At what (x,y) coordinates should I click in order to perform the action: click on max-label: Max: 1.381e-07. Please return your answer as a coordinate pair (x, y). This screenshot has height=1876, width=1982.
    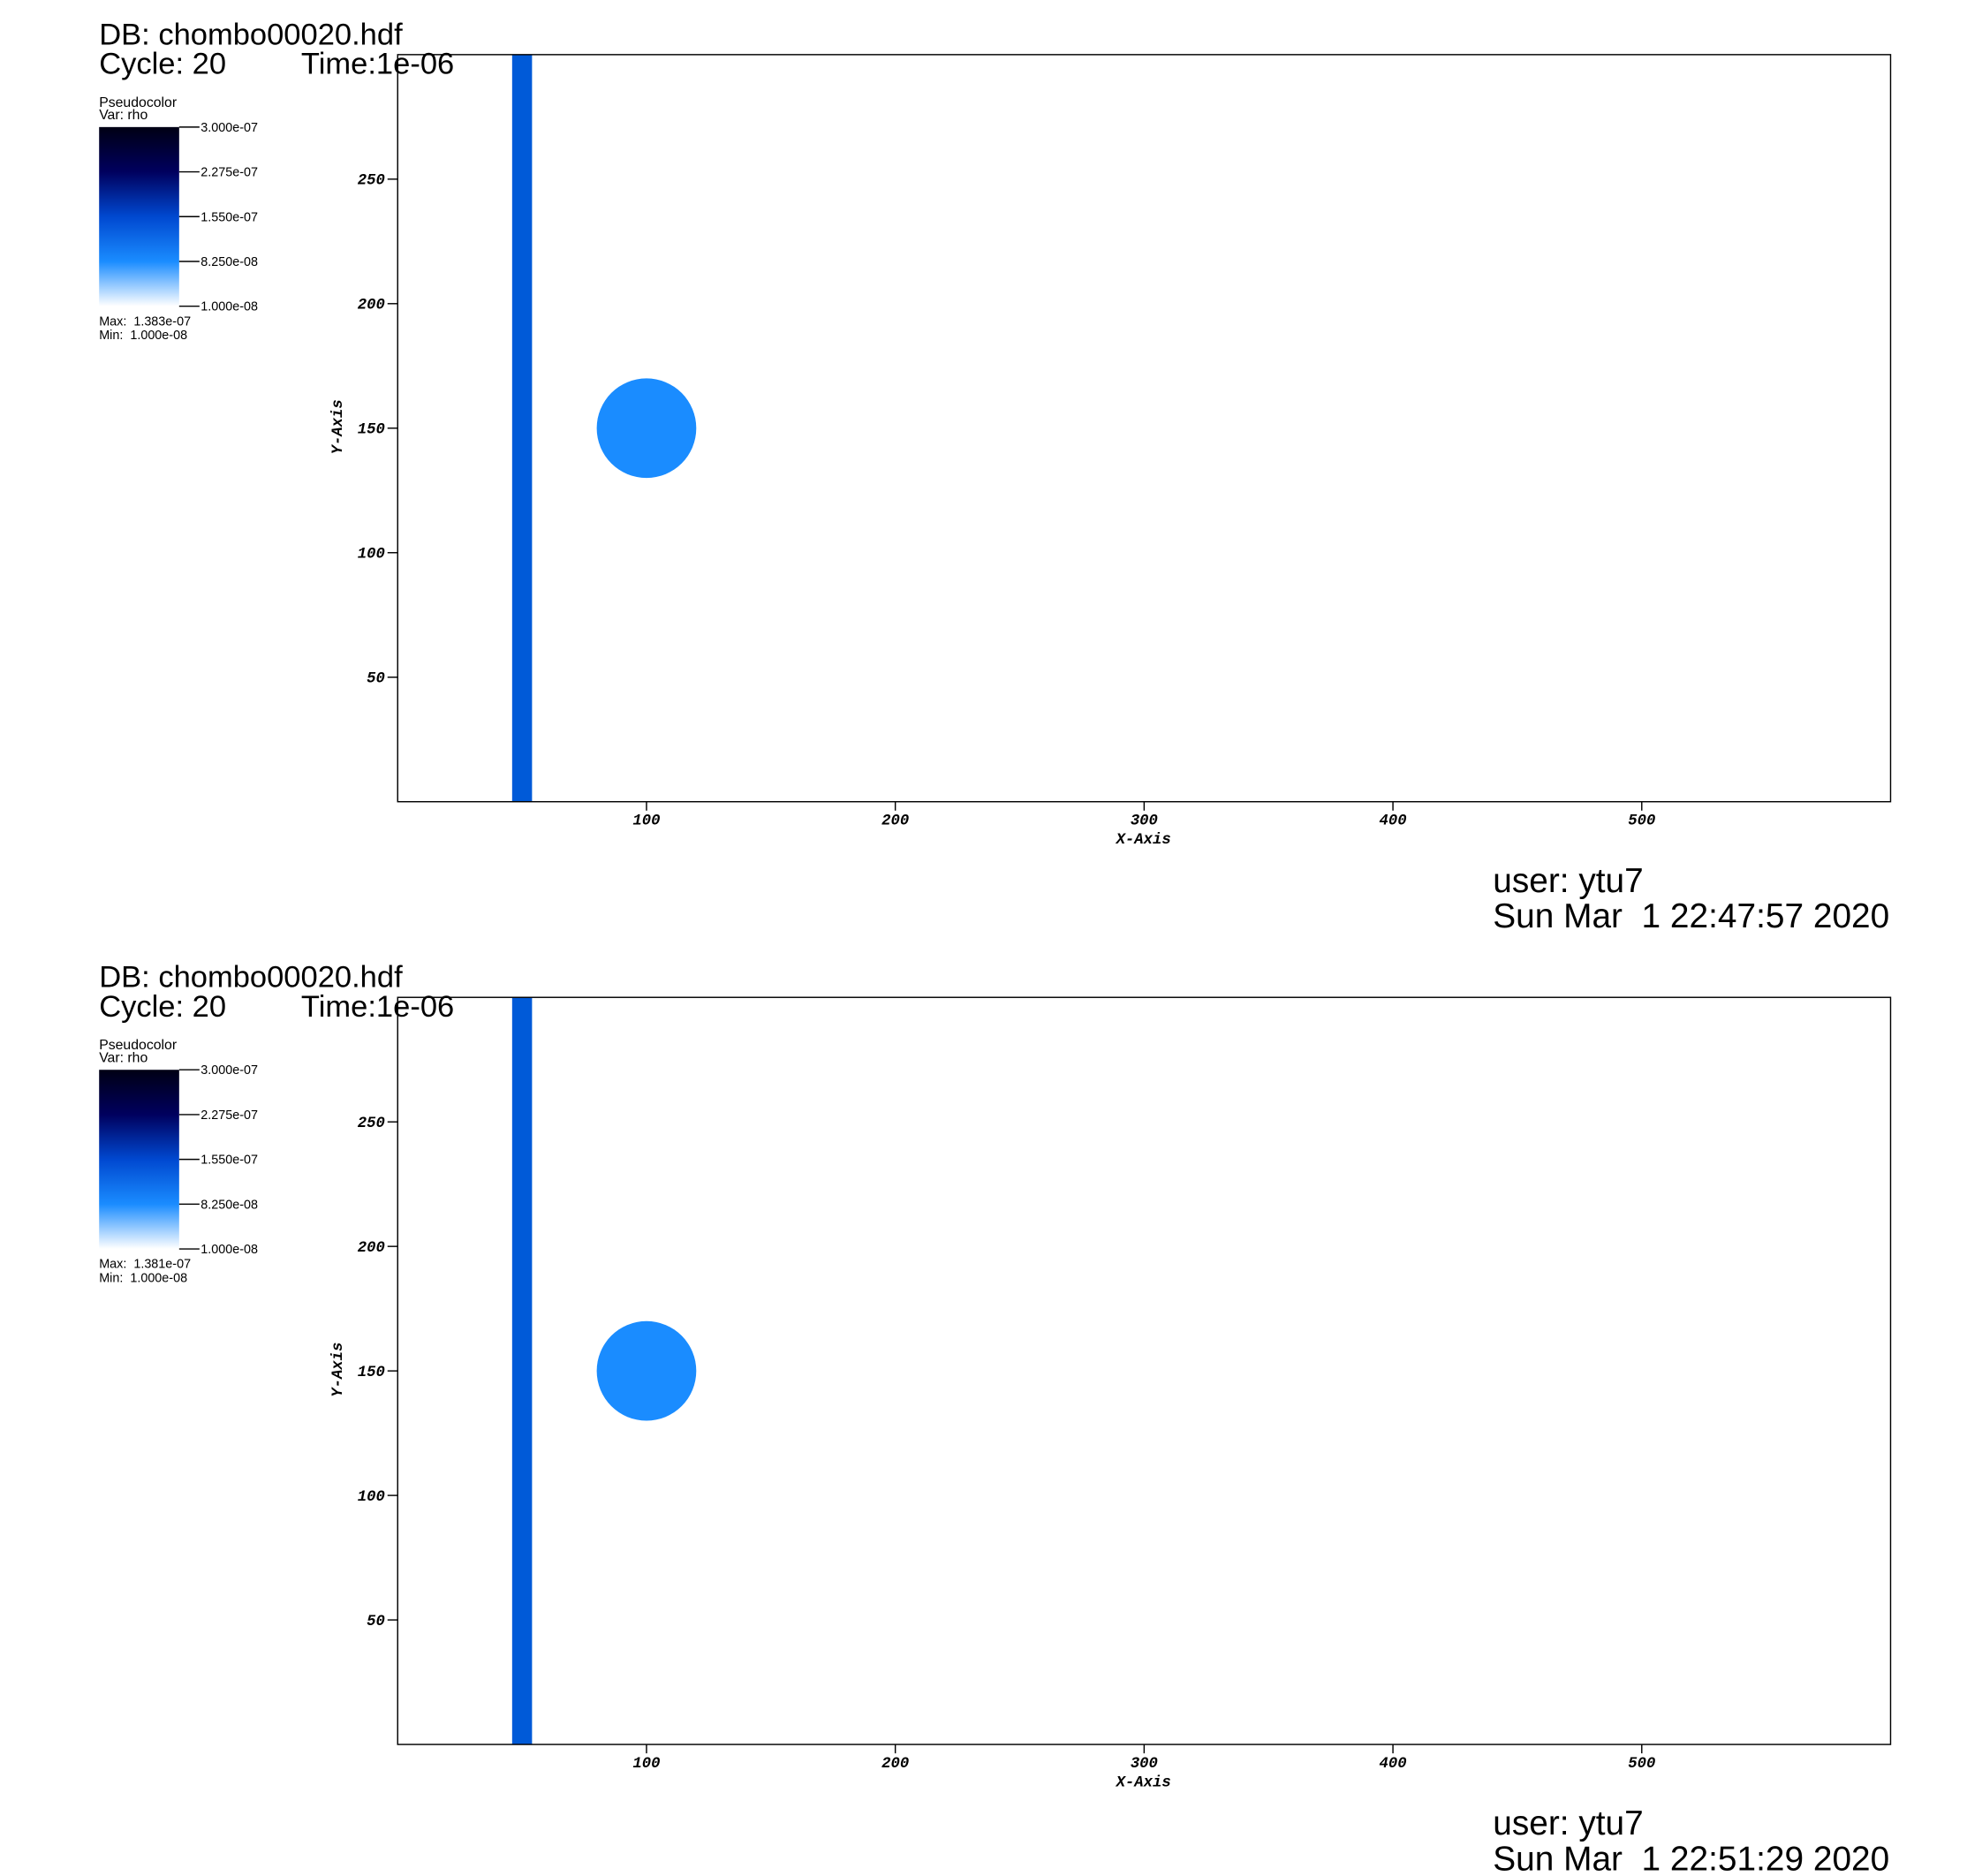
    Looking at the image, I should click on (145, 1265).